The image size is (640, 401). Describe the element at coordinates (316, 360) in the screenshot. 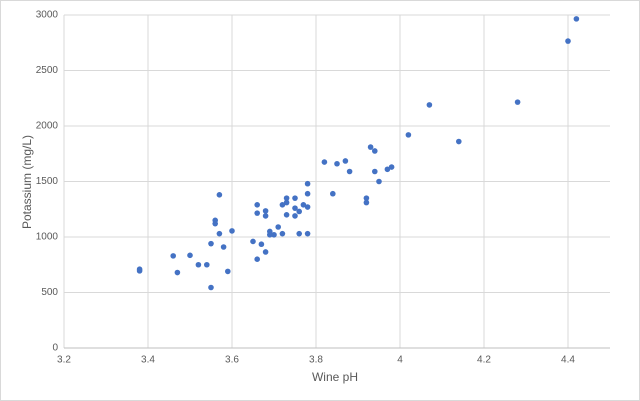

I see `x-tick-label: 3.8` at that location.